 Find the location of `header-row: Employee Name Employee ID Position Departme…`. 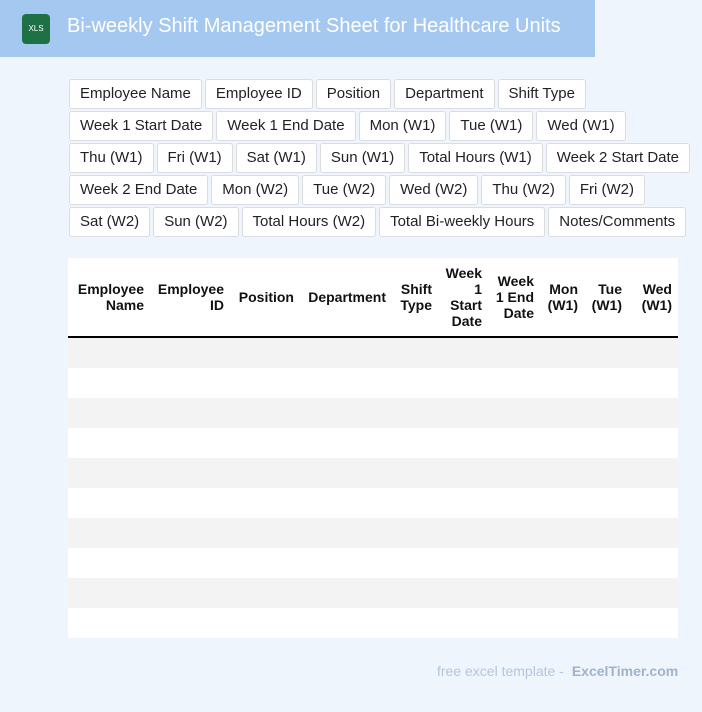

header-row: Employee Name Employee ID Position Departme… is located at coordinates (373, 298).